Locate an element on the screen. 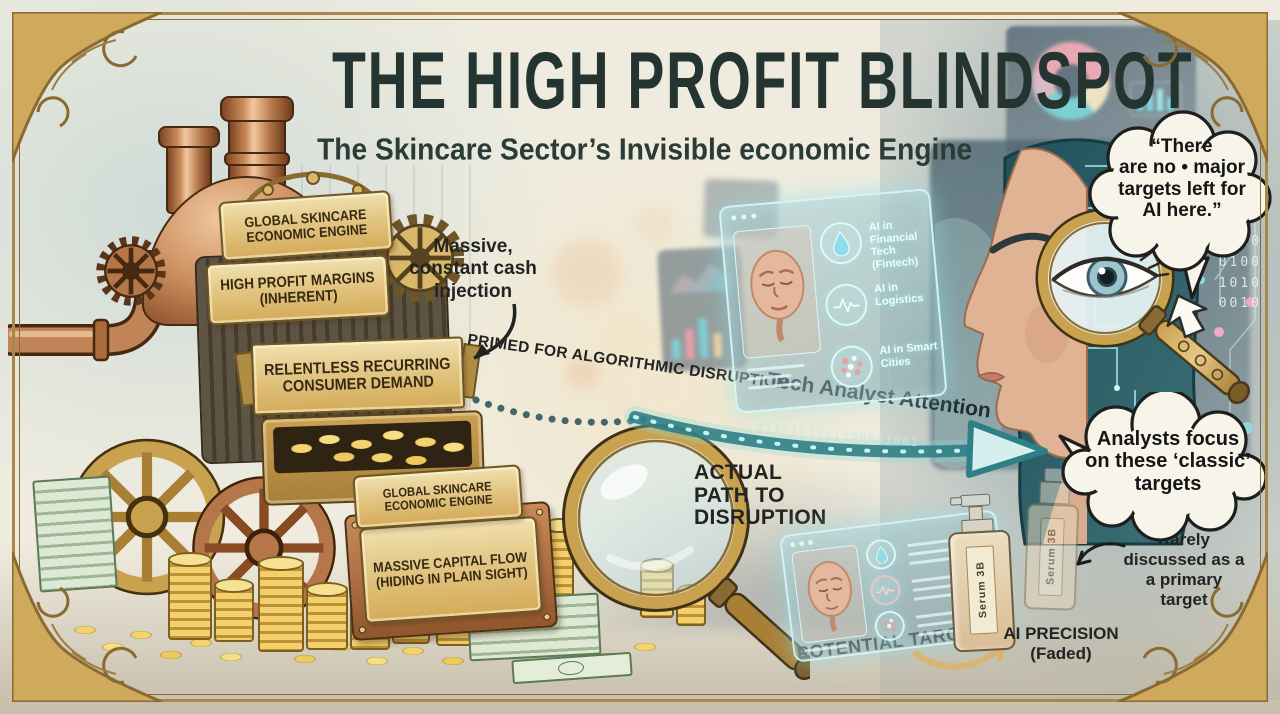  coin-heap is located at coordinates (372, 444).